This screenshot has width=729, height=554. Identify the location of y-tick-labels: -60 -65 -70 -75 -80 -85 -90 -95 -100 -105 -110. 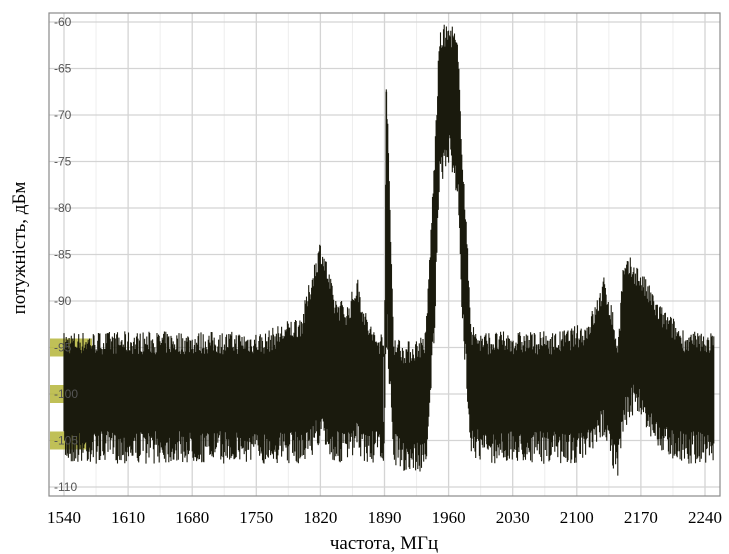
(66, 254).